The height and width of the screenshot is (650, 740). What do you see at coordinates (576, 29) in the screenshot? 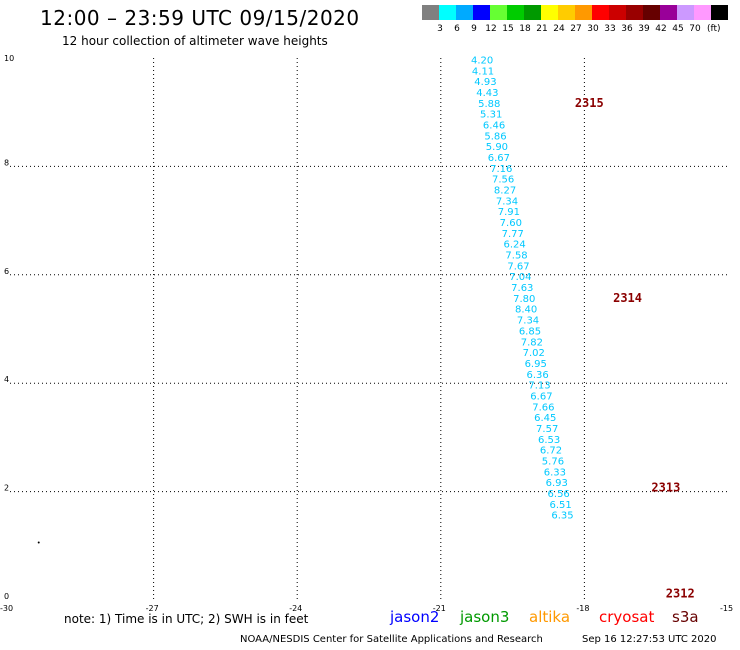
I see `legend-label: 27` at bounding box center [576, 29].